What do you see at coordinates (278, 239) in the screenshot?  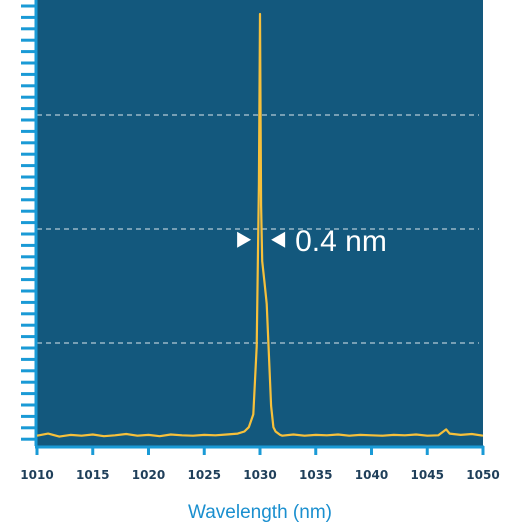 I see `arrow-left-icon` at bounding box center [278, 239].